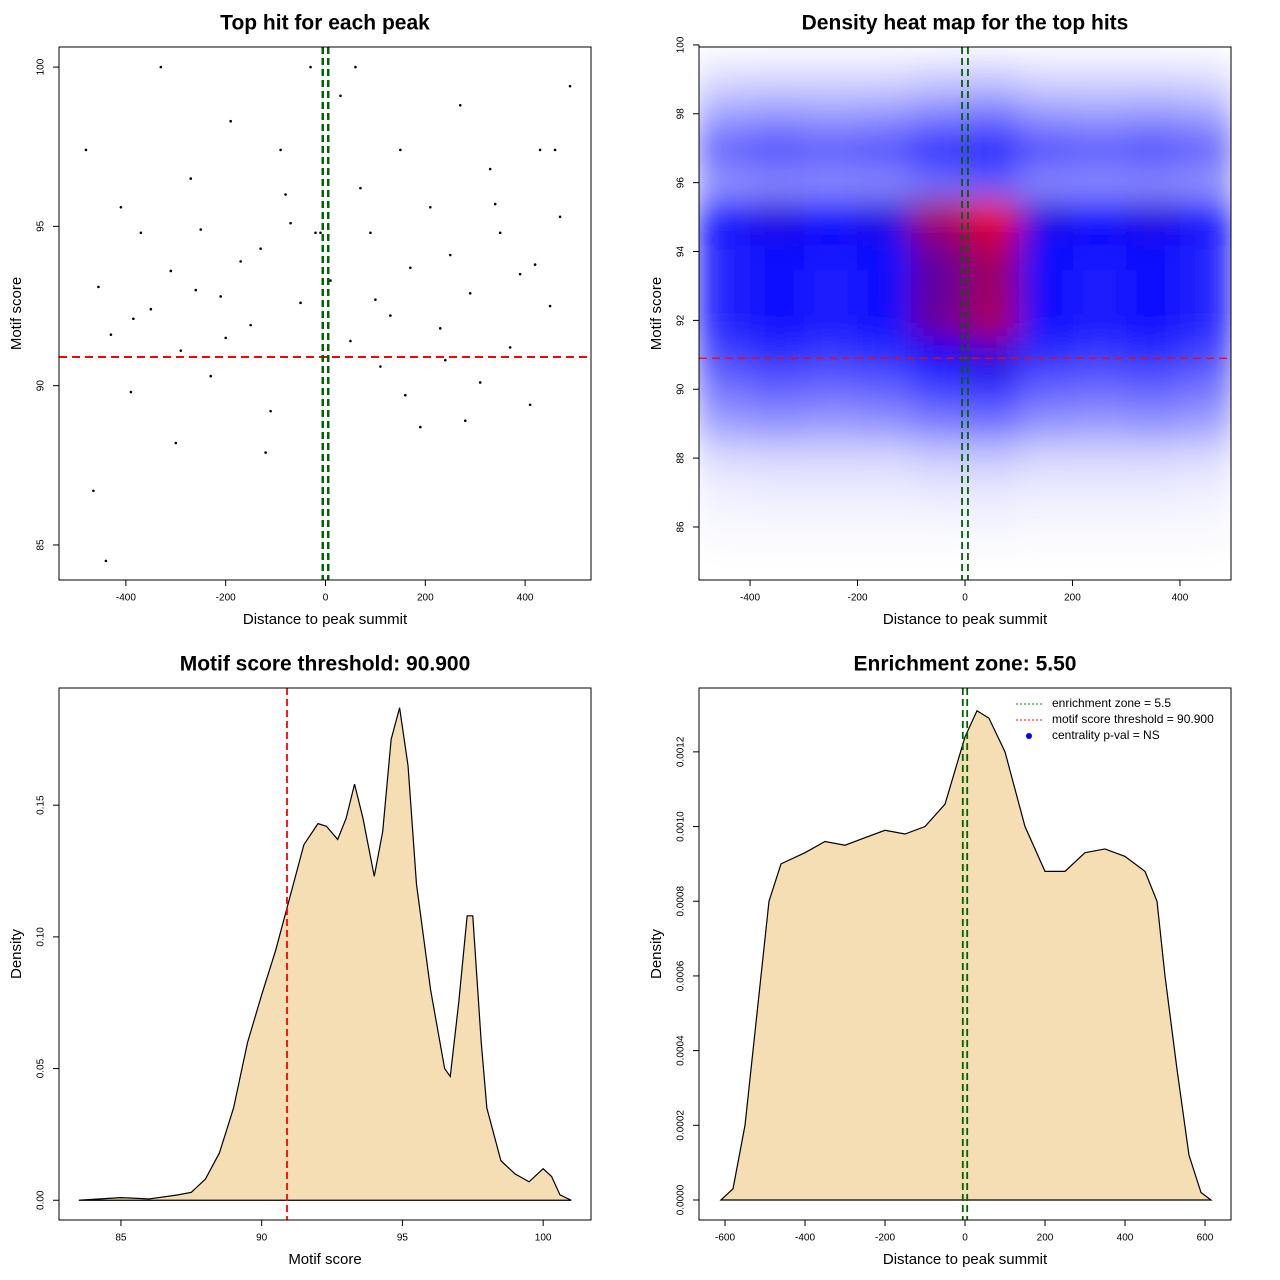  Describe the element at coordinates (325, 954) in the screenshot. I see `density-area` at that location.